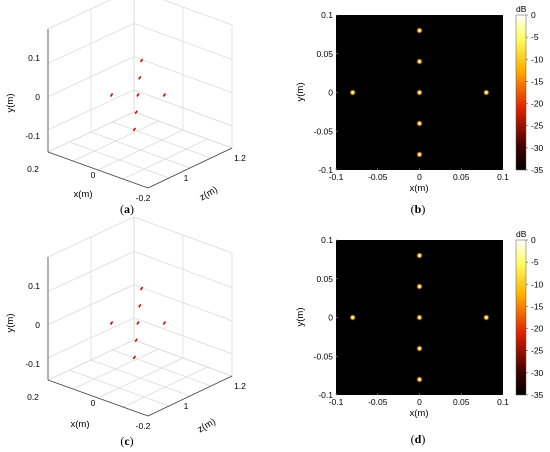  I want to click on d-ytick-label: 0.05, so click(324, 279).